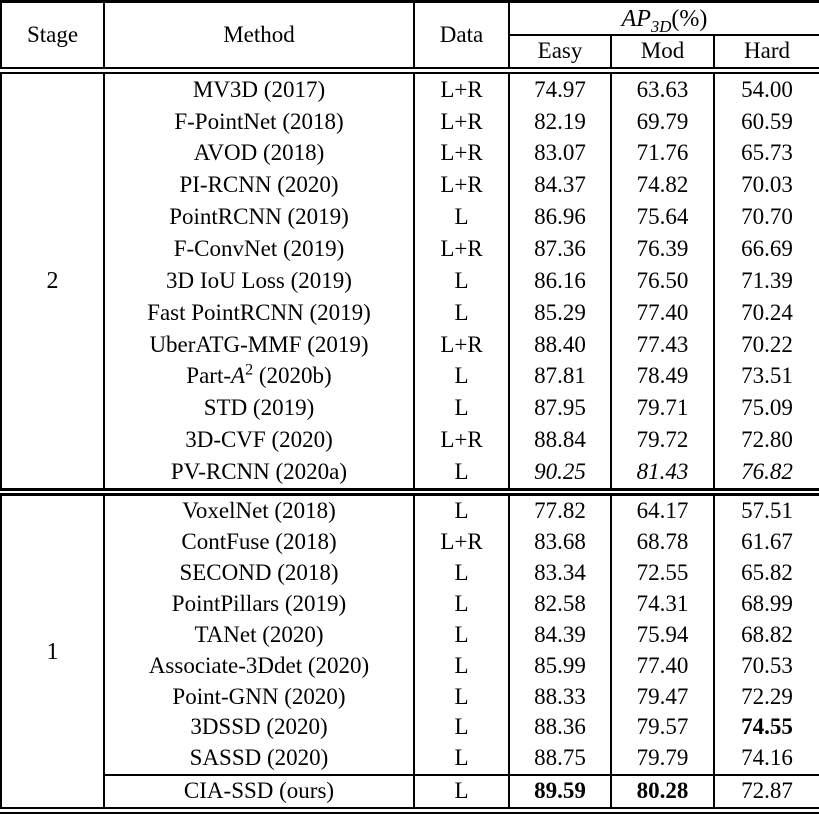 This screenshot has height=814, width=819. What do you see at coordinates (259, 153) in the screenshot?
I see `method-cell: AVOD (2018)` at bounding box center [259, 153].